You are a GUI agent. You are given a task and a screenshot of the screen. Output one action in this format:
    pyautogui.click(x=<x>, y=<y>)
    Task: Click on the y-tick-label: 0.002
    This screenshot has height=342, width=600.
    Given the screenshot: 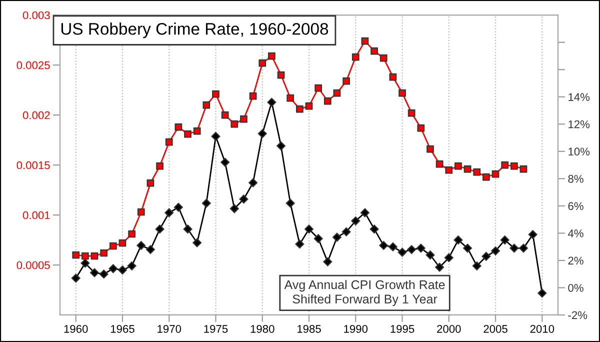 What is the action you would take?
    pyautogui.click(x=36, y=115)
    